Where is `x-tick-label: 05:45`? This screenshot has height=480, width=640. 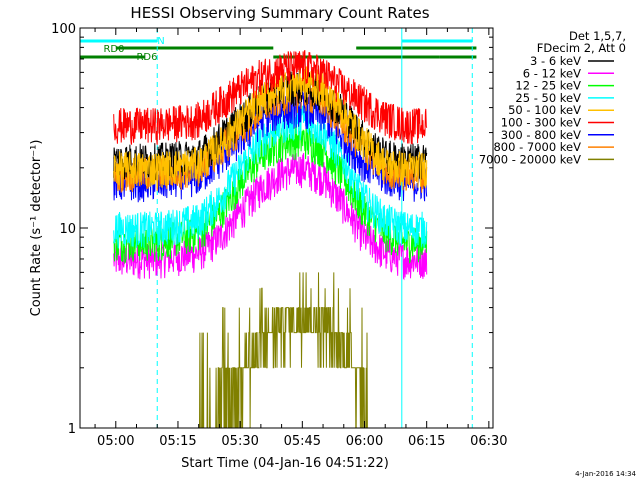
x-tick-label: 05:45 is located at coordinates (302, 441).